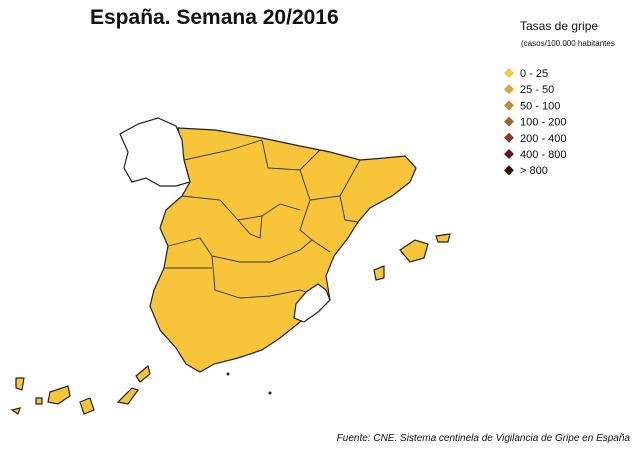 The height and width of the screenshot is (450, 643). What do you see at coordinates (20, 384) in the screenshot?
I see `la-palma` at bounding box center [20, 384].